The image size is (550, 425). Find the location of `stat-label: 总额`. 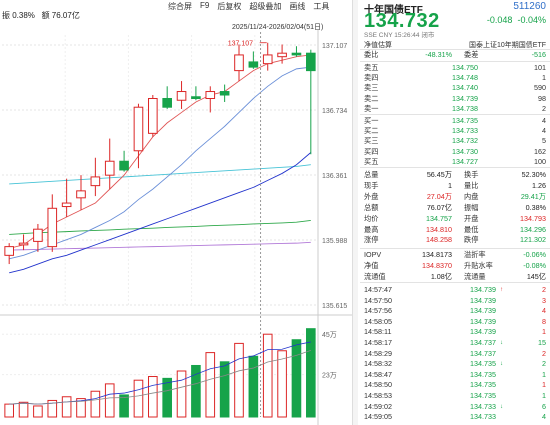

stat-label: 总额 is located at coordinates (371, 207).